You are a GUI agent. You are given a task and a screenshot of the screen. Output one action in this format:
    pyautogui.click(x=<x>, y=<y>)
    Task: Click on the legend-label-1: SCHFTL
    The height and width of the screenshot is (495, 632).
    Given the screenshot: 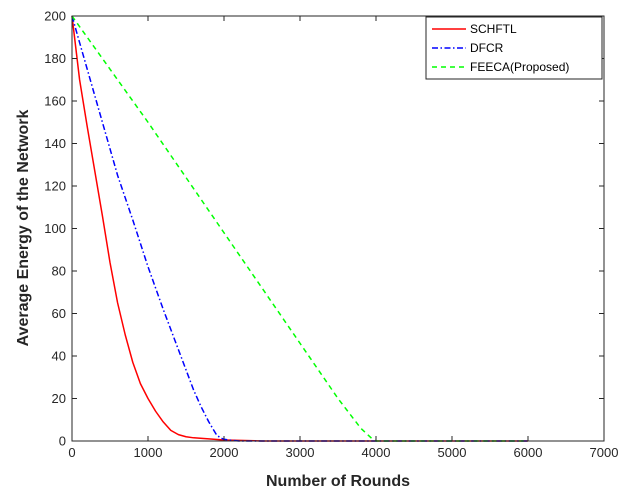 What is the action you would take?
    pyautogui.click(x=493, y=29)
    